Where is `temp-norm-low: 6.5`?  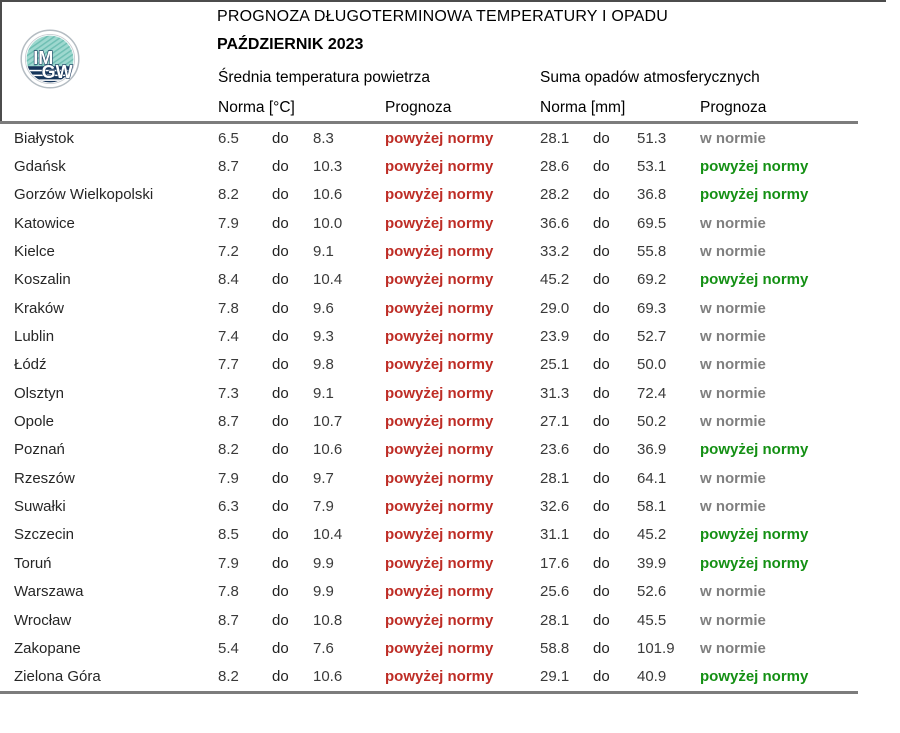
temp-norm-low: 6.5 is located at coordinates (228, 138).